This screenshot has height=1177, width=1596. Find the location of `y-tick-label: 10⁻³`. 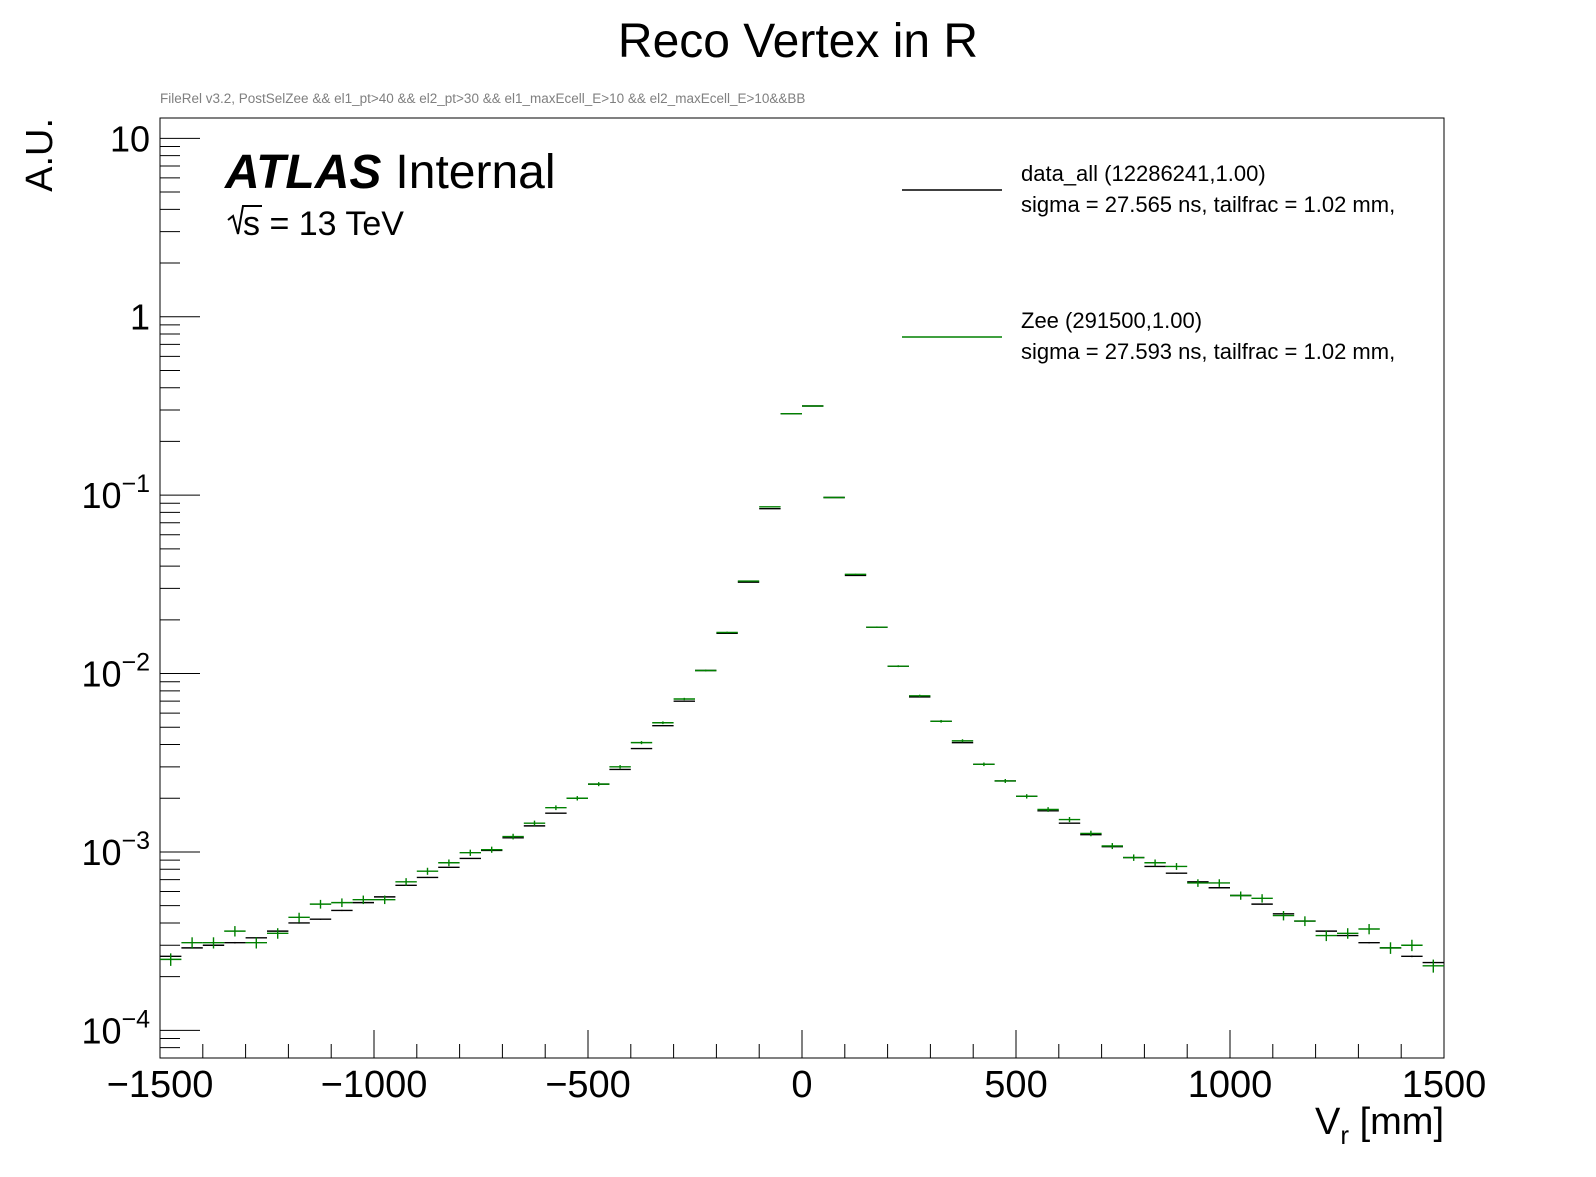

y-tick-label: 10⁻³ is located at coordinates (115, 850).